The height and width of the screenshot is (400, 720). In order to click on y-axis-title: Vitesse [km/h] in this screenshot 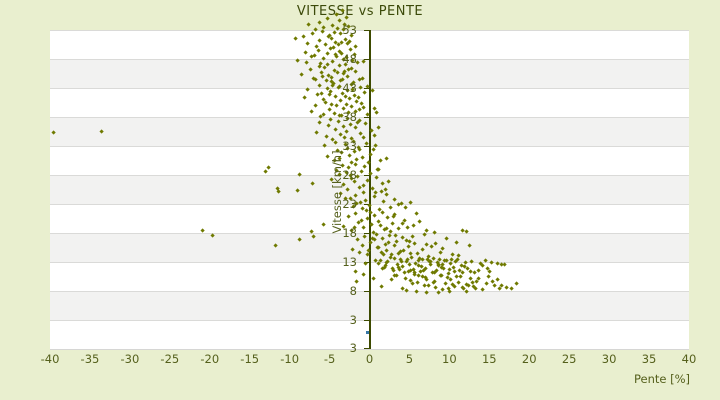, I will do `click(337, 192)`.